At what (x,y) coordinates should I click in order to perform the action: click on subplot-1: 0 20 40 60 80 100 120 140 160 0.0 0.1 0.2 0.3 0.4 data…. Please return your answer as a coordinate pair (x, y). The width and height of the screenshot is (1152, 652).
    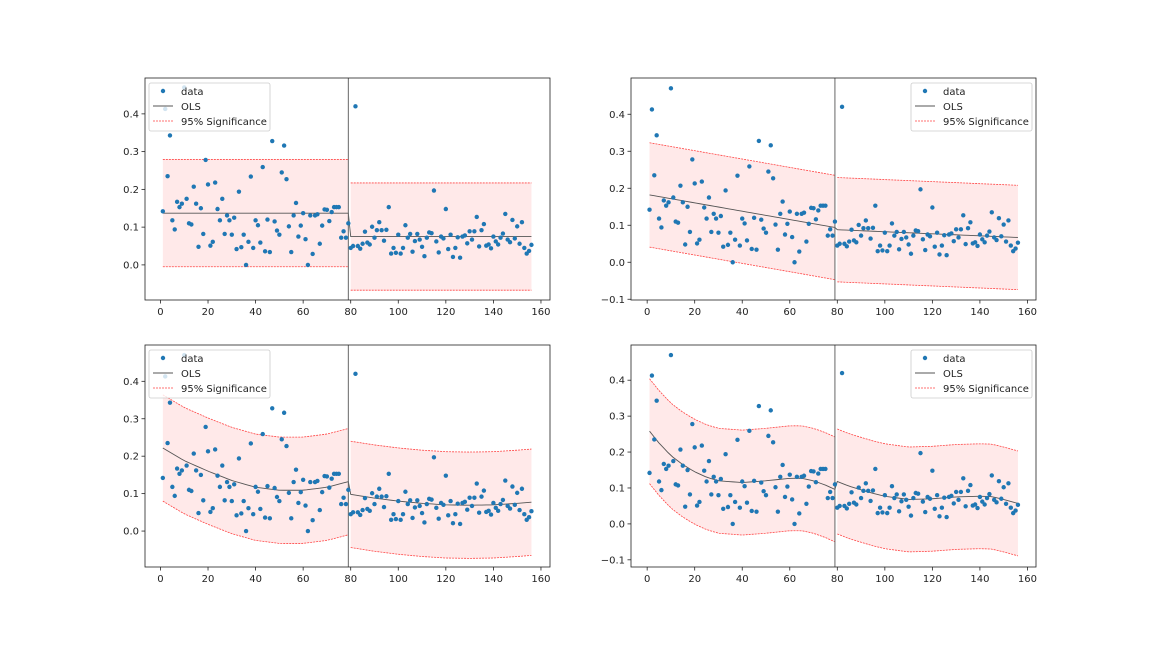
    Looking at the image, I should click on (337, 197).